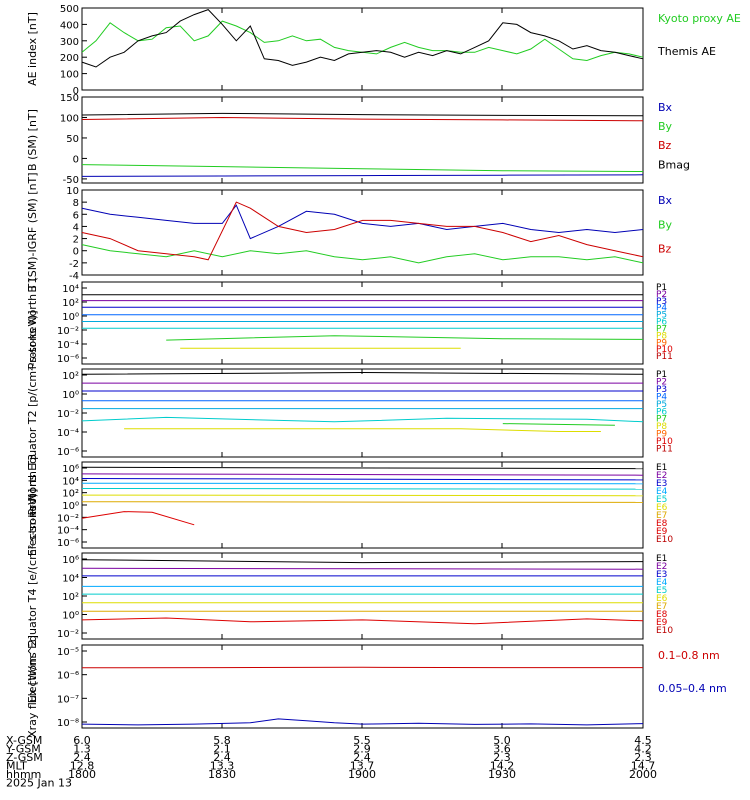 The height and width of the screenshot is (800, 750). I want to click on ephemeris-value: 2.4, so click(362, 757).